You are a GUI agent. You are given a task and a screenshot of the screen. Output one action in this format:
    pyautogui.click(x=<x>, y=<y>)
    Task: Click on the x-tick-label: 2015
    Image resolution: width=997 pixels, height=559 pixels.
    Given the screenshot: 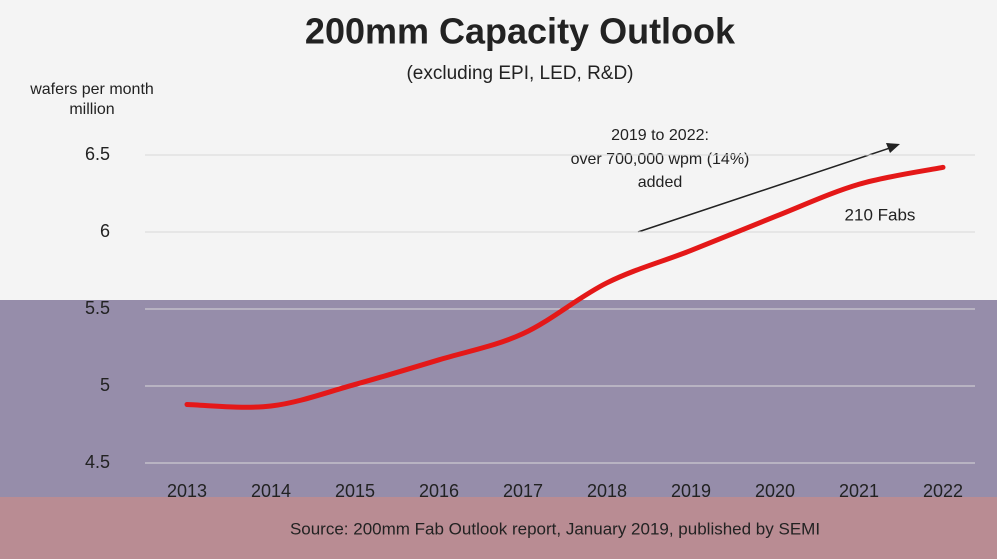 What is the action you would take?
    pyautogui.click(x=355, y=491)
    